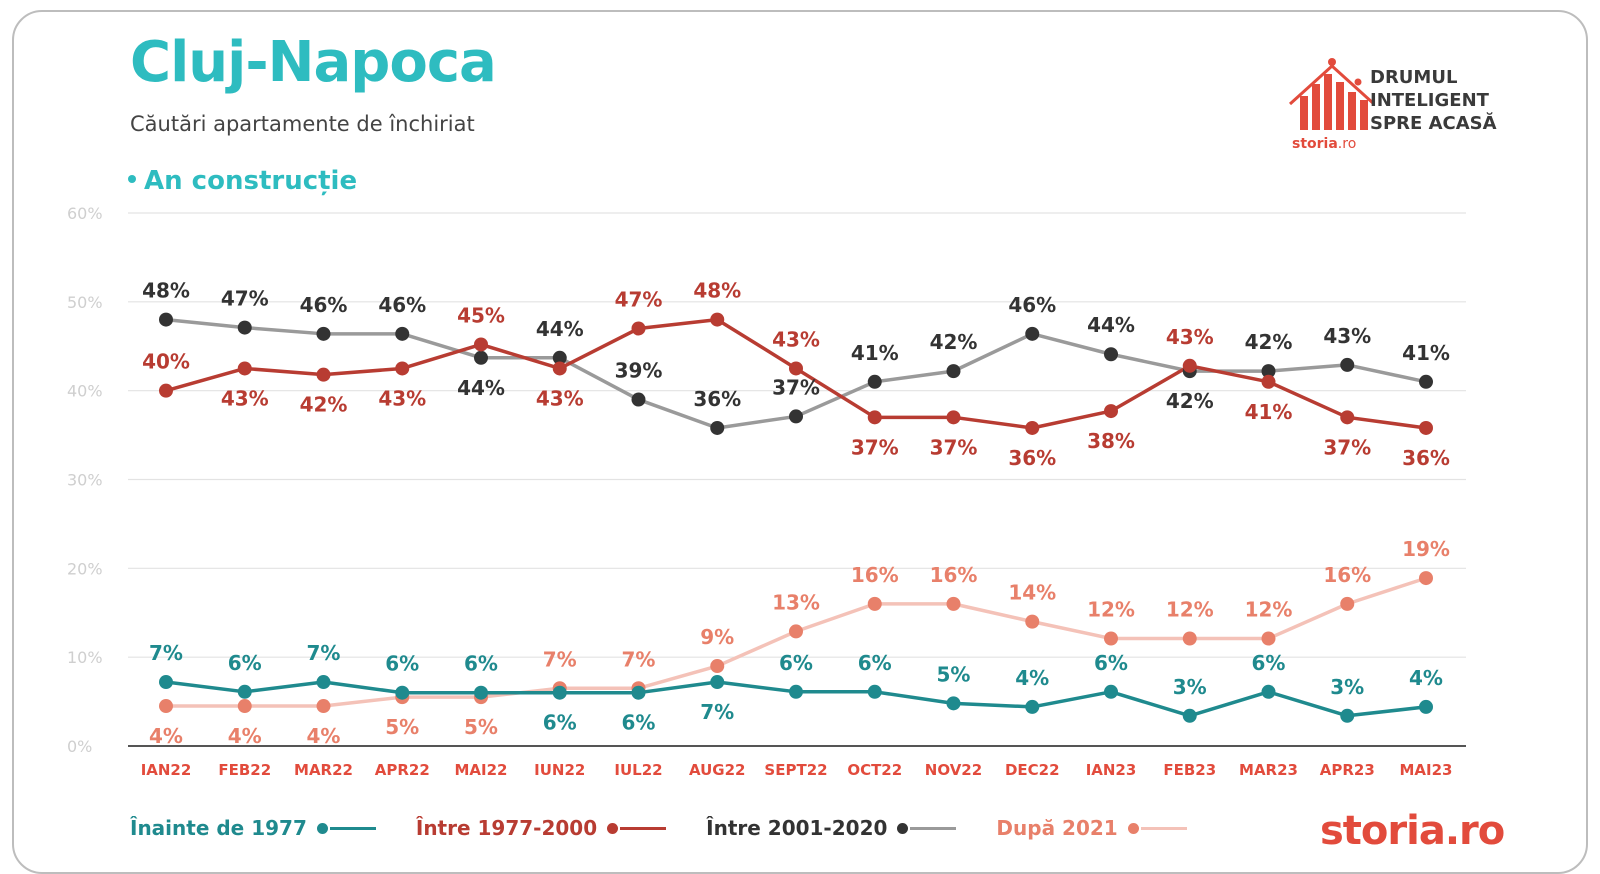  I want to click on legend-label: Între 1977-2000, so click(506, 828).